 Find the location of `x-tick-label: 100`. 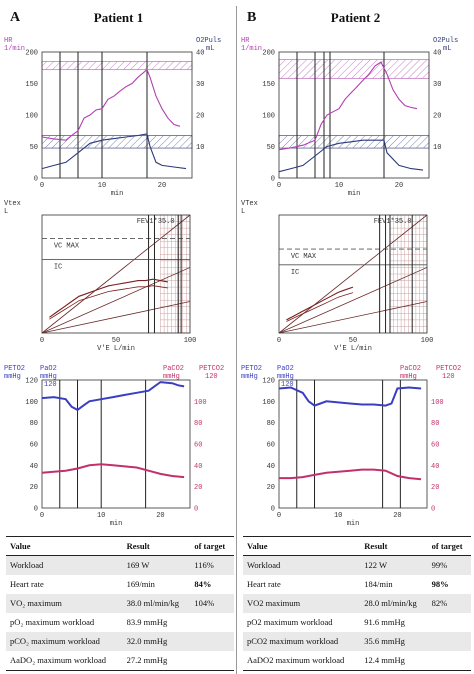

x-tick-label: 100 is located at coordinates (190, 341).